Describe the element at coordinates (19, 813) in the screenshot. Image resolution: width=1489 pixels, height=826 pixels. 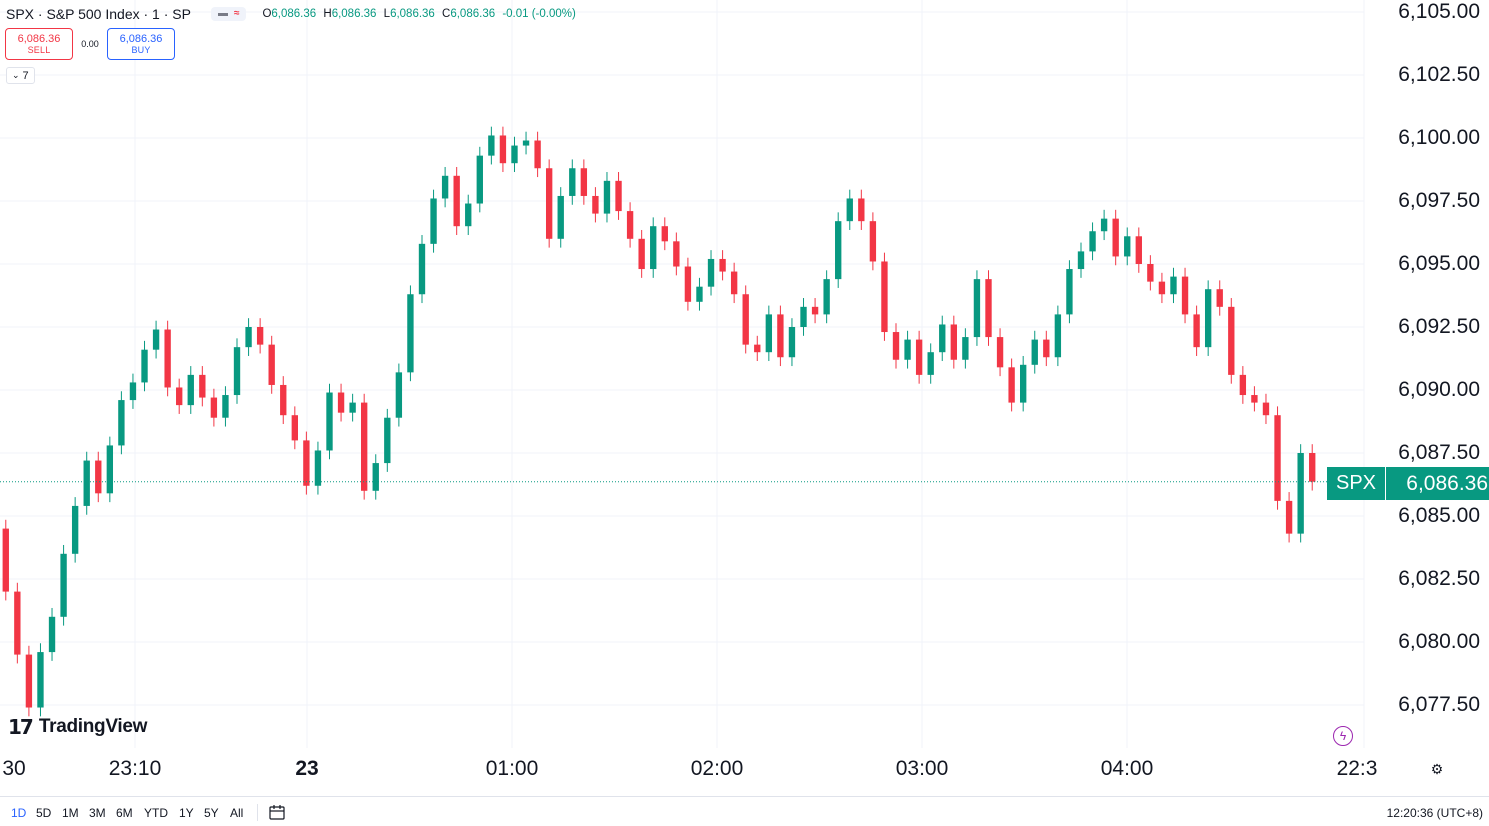
I see `range-button-1d: 1D` at that location.